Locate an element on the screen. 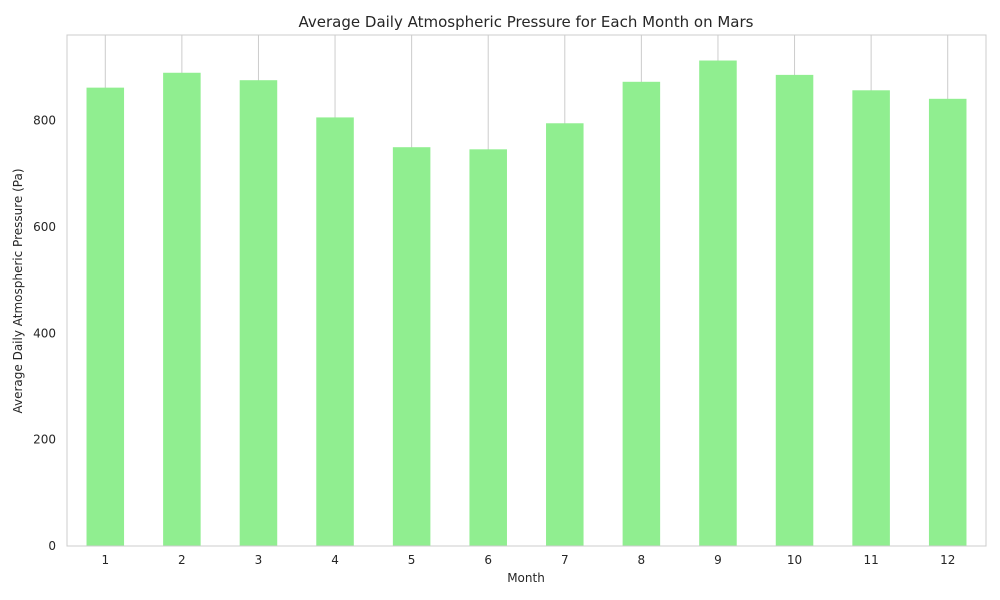  y-tick-label: 400 is located at coordinates (44, 333).